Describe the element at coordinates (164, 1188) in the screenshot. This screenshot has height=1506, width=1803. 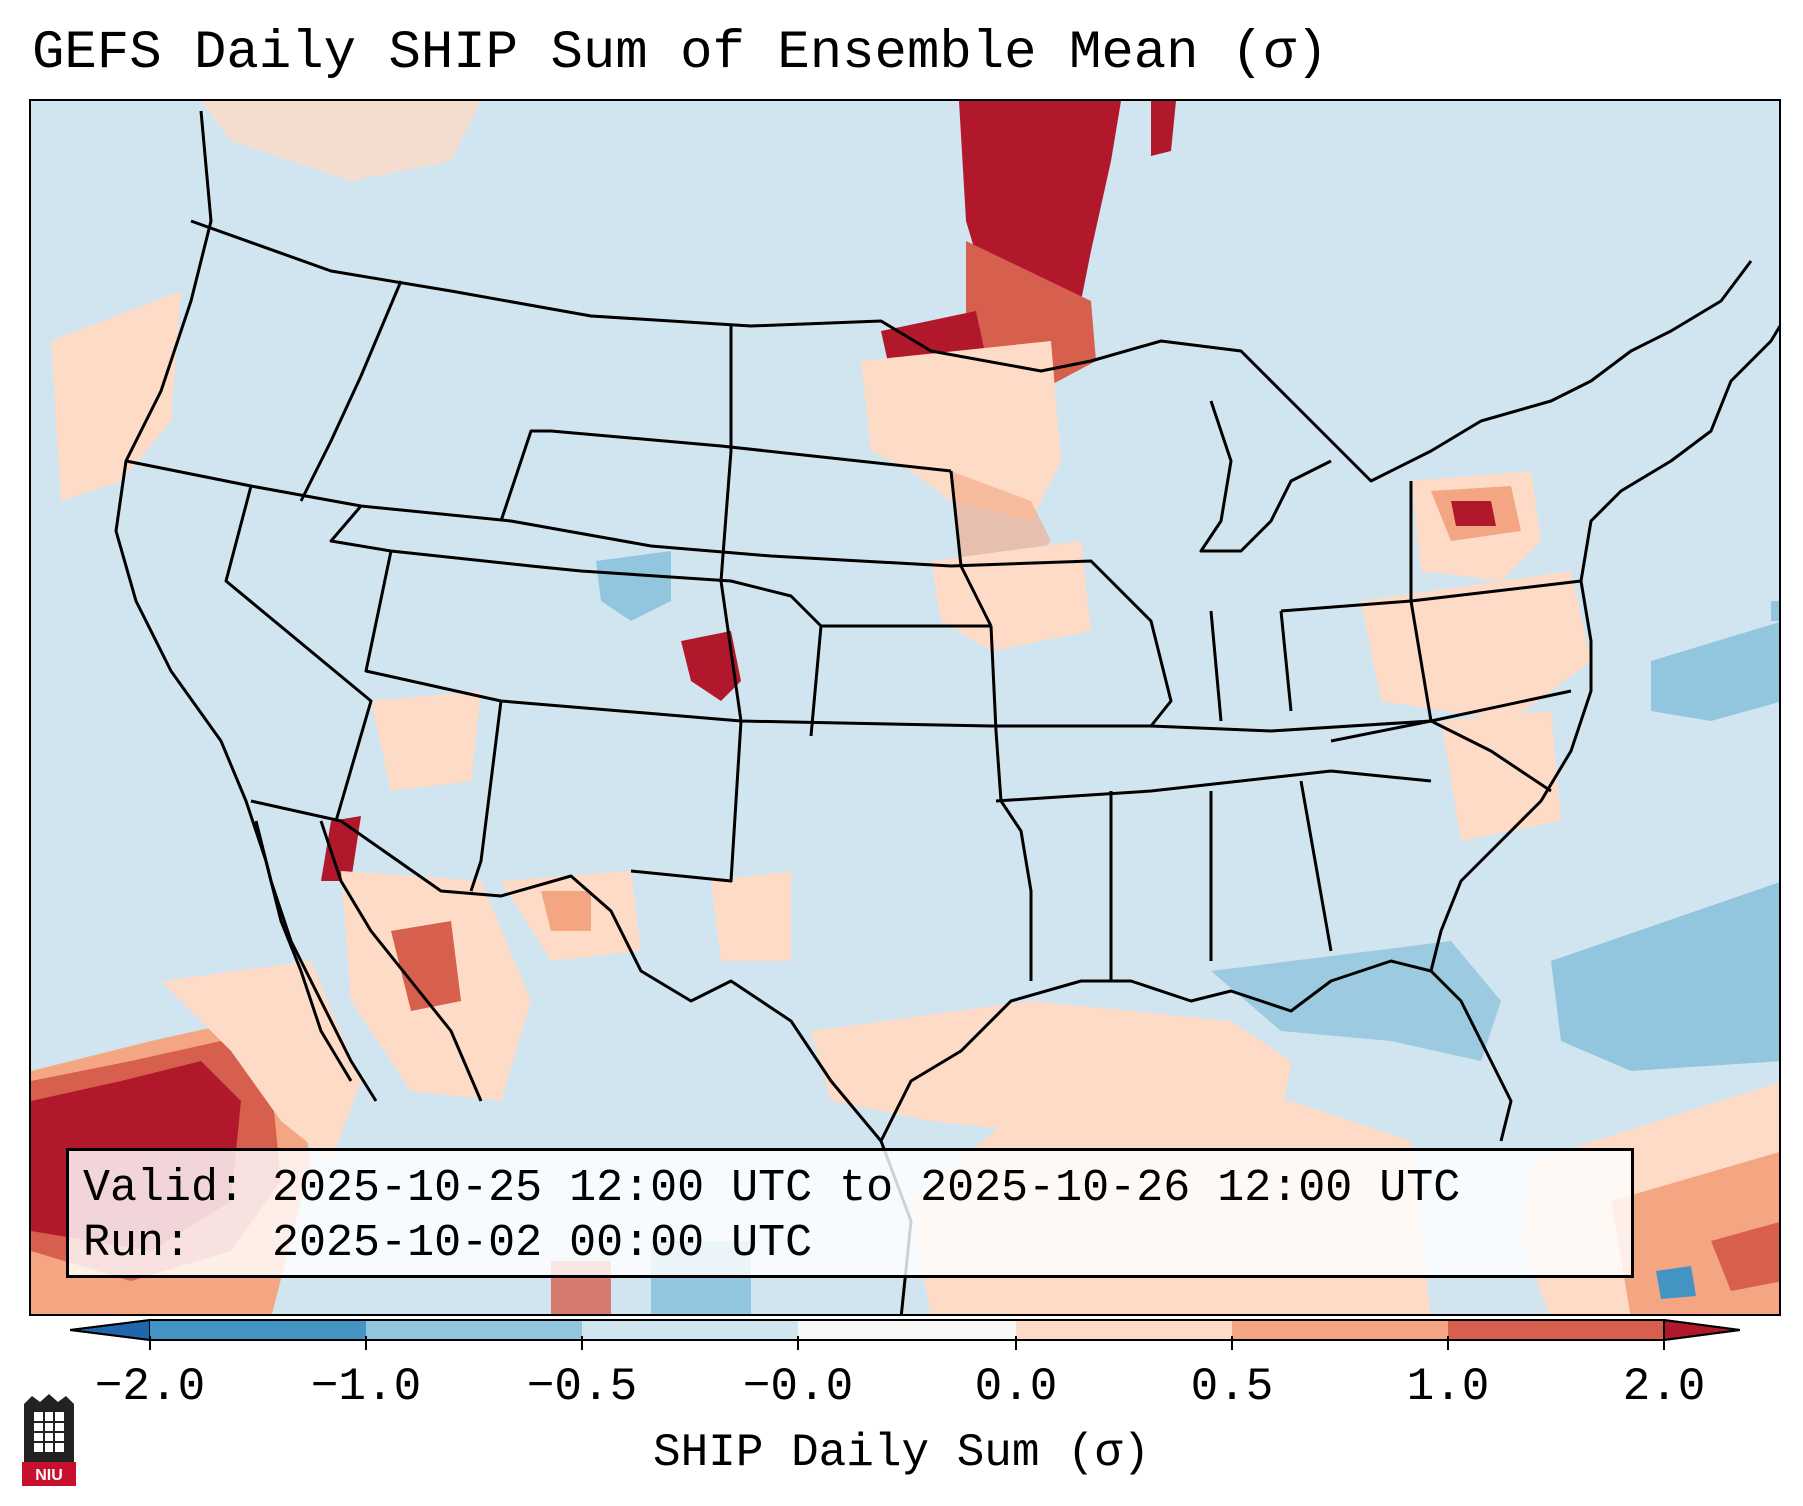
I see `valid-label: Valid:` at that location.